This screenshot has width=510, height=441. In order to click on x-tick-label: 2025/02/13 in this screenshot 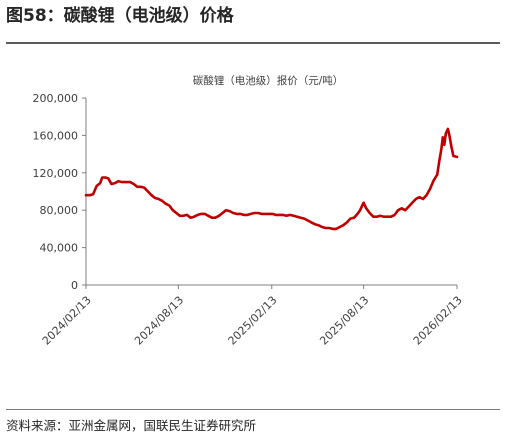, I will do `click(253, 321)`.